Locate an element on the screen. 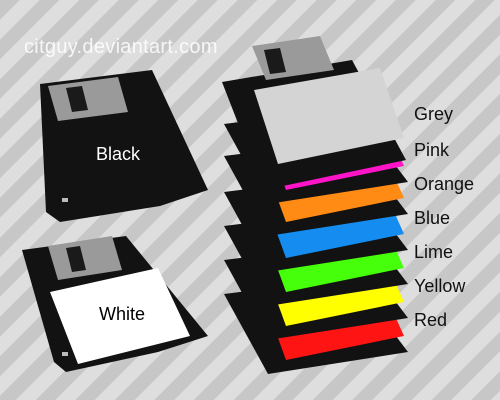  white-disk-notch is located at coordinates (65, 354).